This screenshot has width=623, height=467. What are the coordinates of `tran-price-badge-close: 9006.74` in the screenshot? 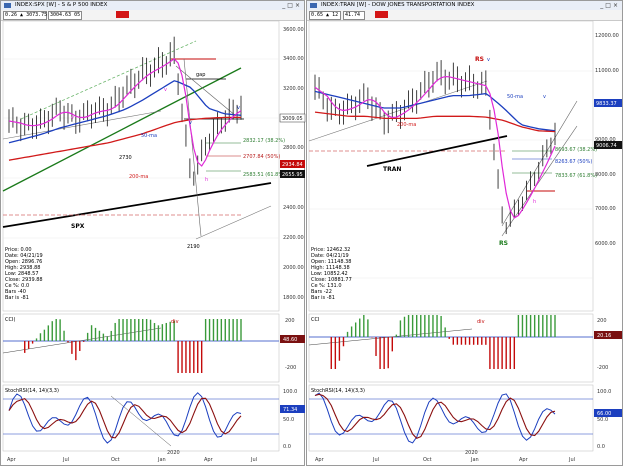 It's located at (606, 146).